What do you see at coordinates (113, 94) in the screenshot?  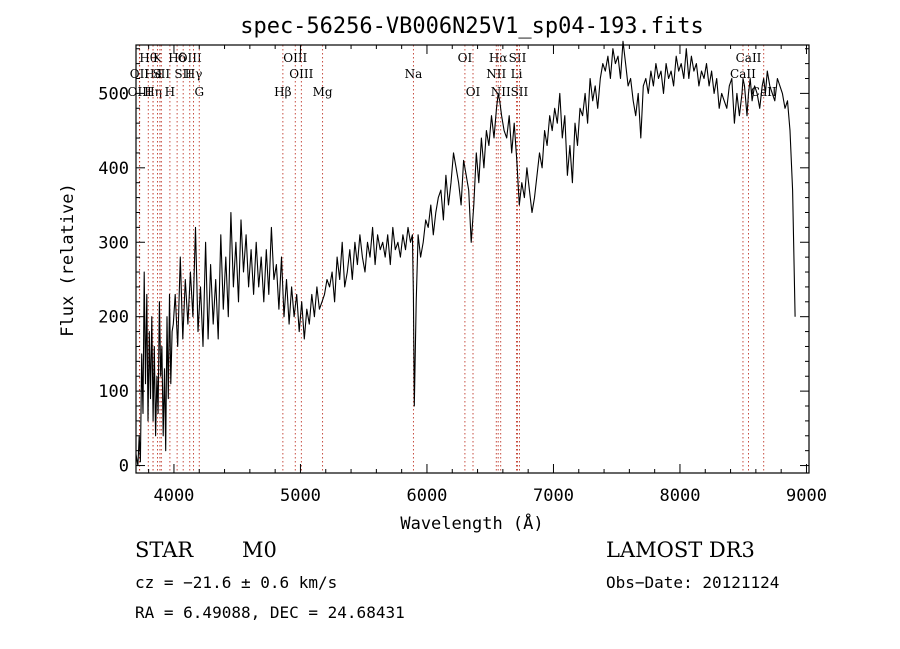 I see `y-tick-label: 500` at bounding box center [113, 94].